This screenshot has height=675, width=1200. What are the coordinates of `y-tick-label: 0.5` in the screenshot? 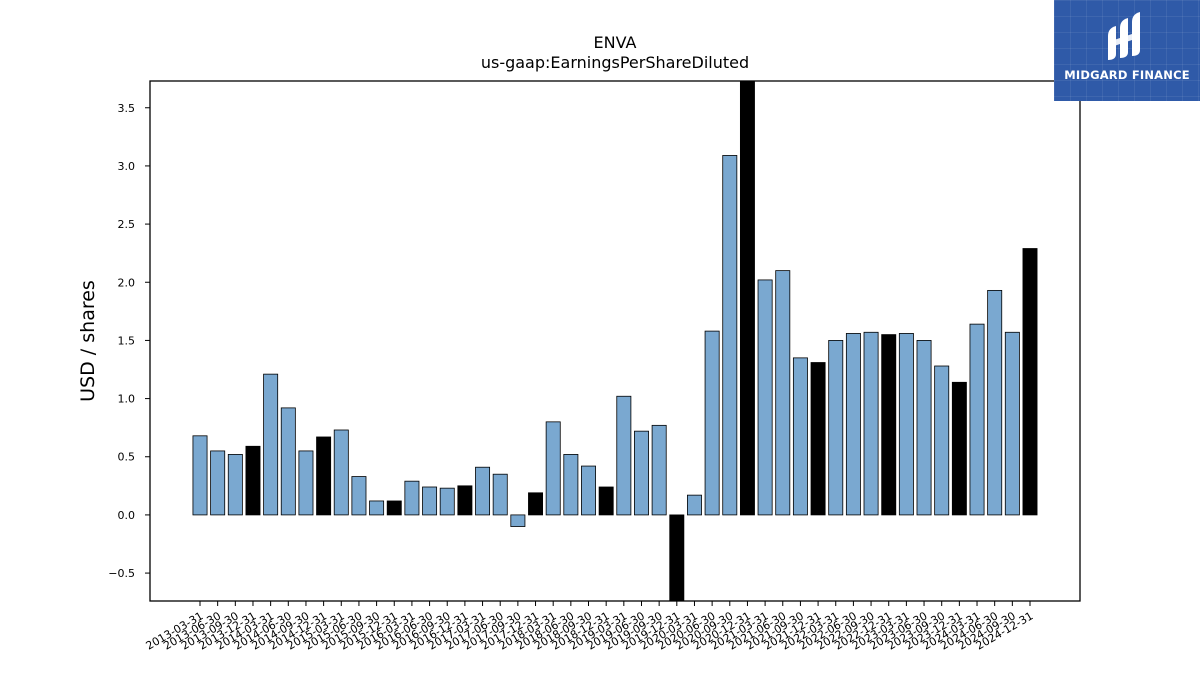 It's located at (127, 457).